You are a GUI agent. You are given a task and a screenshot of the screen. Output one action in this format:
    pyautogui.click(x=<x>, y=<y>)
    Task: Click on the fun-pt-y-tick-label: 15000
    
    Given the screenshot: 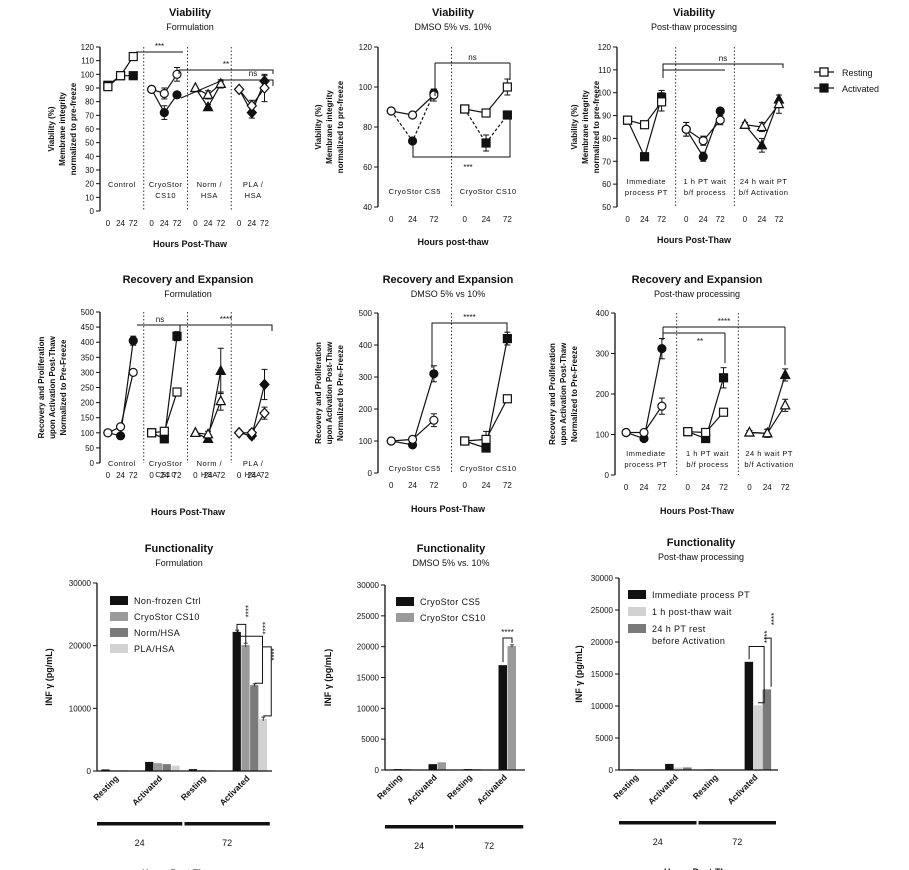 What is the action you would take?
    pyautogui.click(x=602, y=674)
    